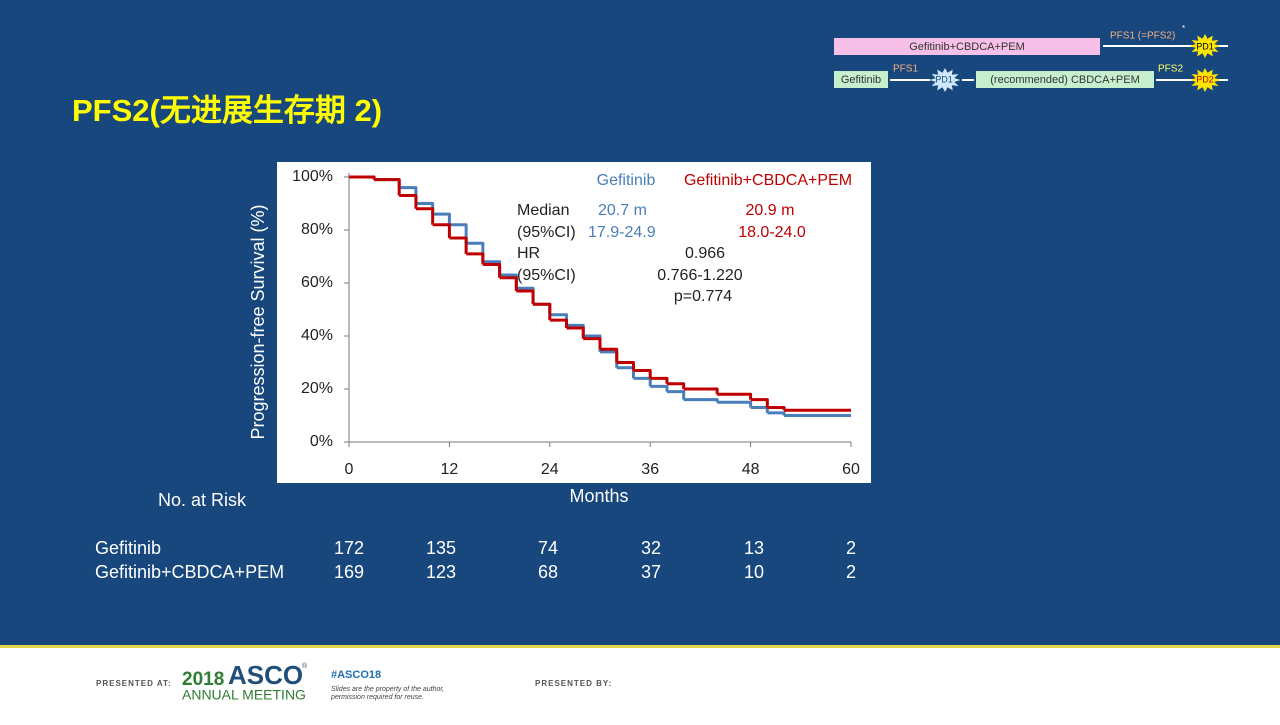  I want to click on x-tick-label: 12, so click(450, 469).